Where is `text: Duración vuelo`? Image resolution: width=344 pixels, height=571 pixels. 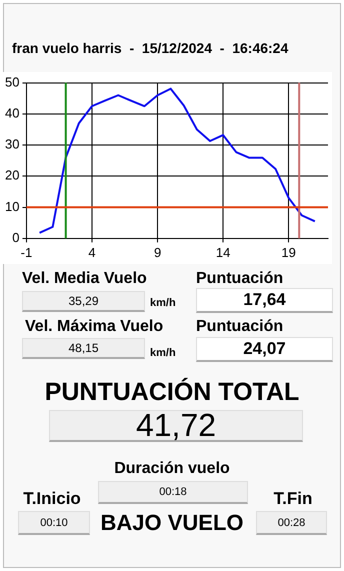 text: Duración vuelo is located at coordinates (172, 469).